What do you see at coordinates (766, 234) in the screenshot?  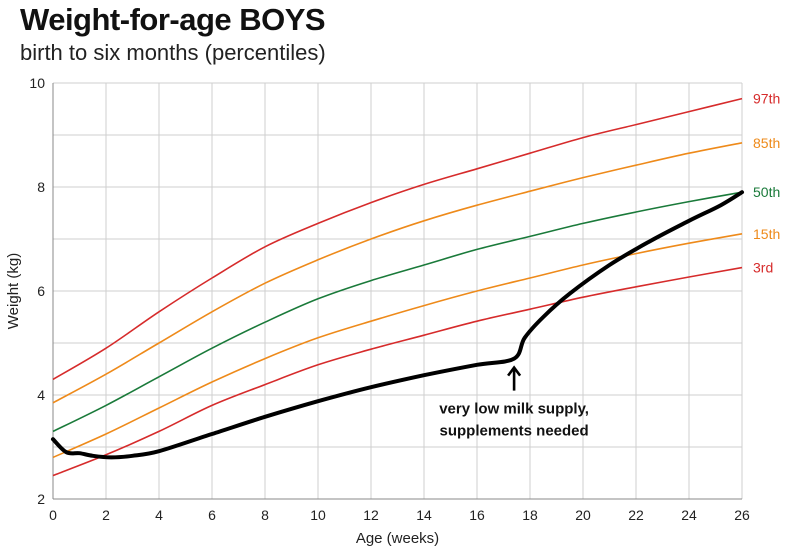 I see `series-label-15th: 15th` at bounding box center [766, 234].